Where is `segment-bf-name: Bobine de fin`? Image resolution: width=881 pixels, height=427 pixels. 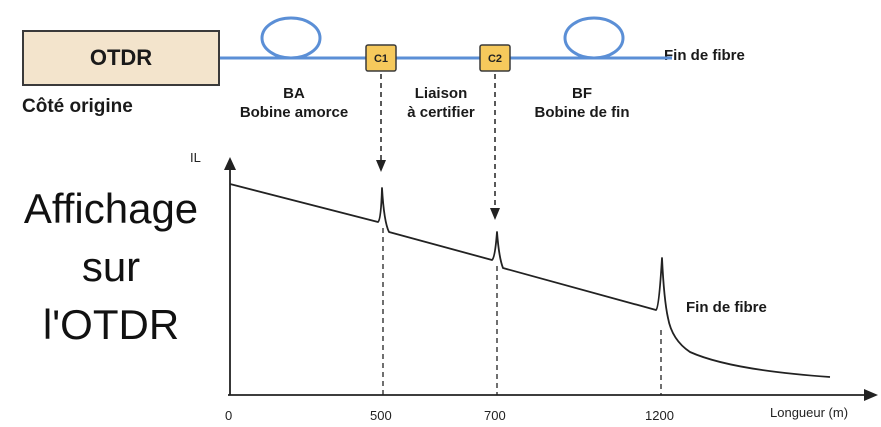 segment-bf-name: Bobine de fin is located at coordinates (582, 112).